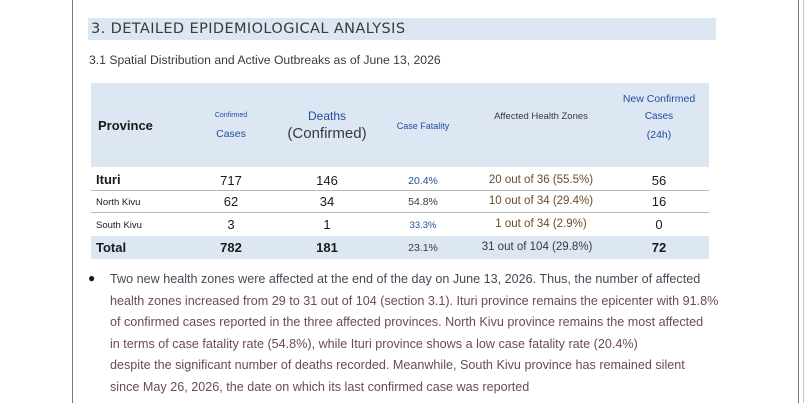 Image resolution: width=810 pixels, height=403 pixels. I want to click on header-case-fatality: Case Fatality, so click(423, 126).